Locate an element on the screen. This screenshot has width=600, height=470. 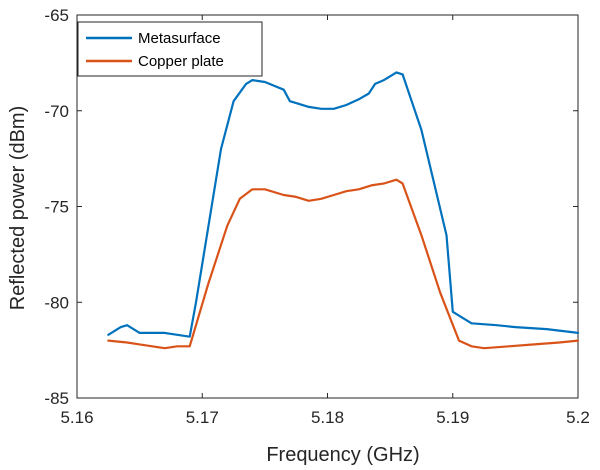
y-tick-label: -75 is located at coordinates (56, 207).